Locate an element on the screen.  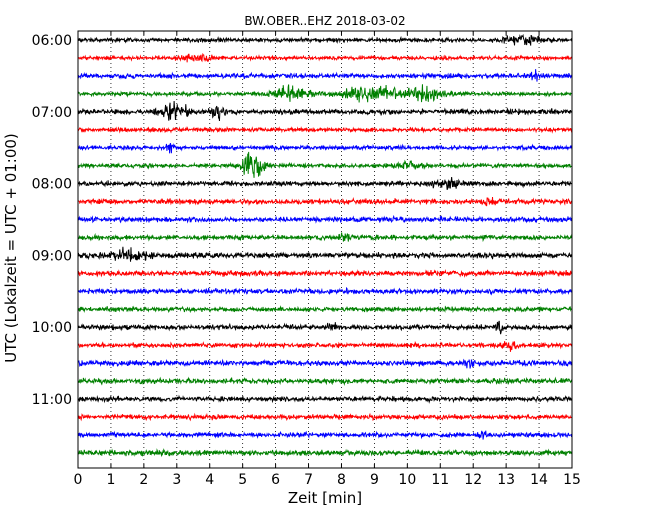
y-tick-label: 10:00 is located at coordinates (52, 328).